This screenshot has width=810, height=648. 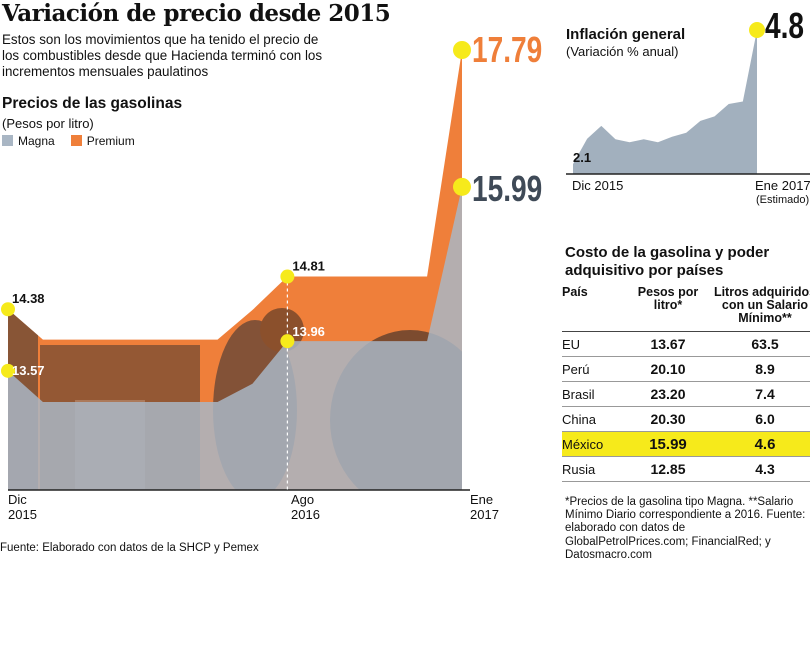 I want to click on cell-country: Brasil, so click(x=595, y=394).